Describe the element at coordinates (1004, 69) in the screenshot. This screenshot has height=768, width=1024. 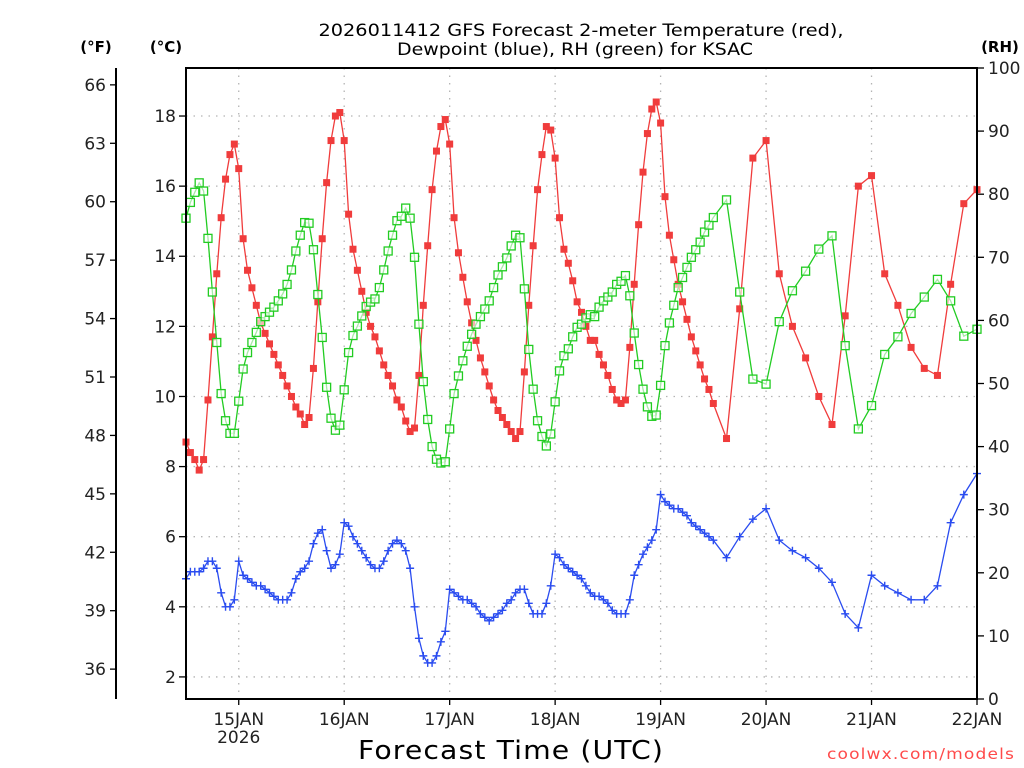
I see `rh-tick-label: 100` at that location.